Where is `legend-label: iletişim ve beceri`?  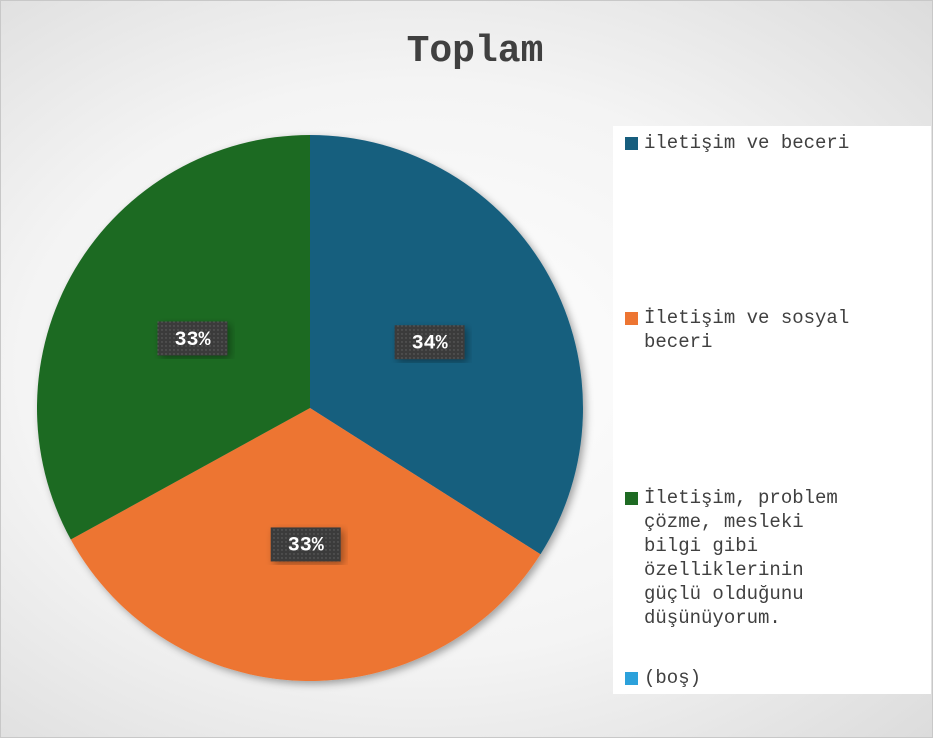 legend-label: iletişim ve beceri is located at coordinates (747, 143).